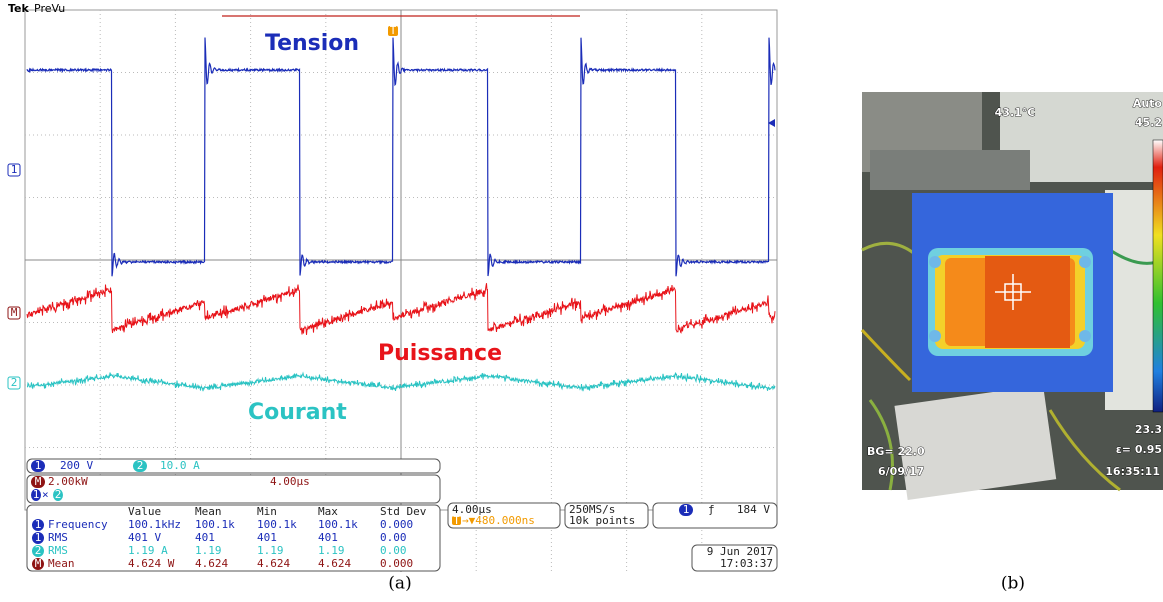  I want to click on trigger-icon-label: T, so click(456, 520).